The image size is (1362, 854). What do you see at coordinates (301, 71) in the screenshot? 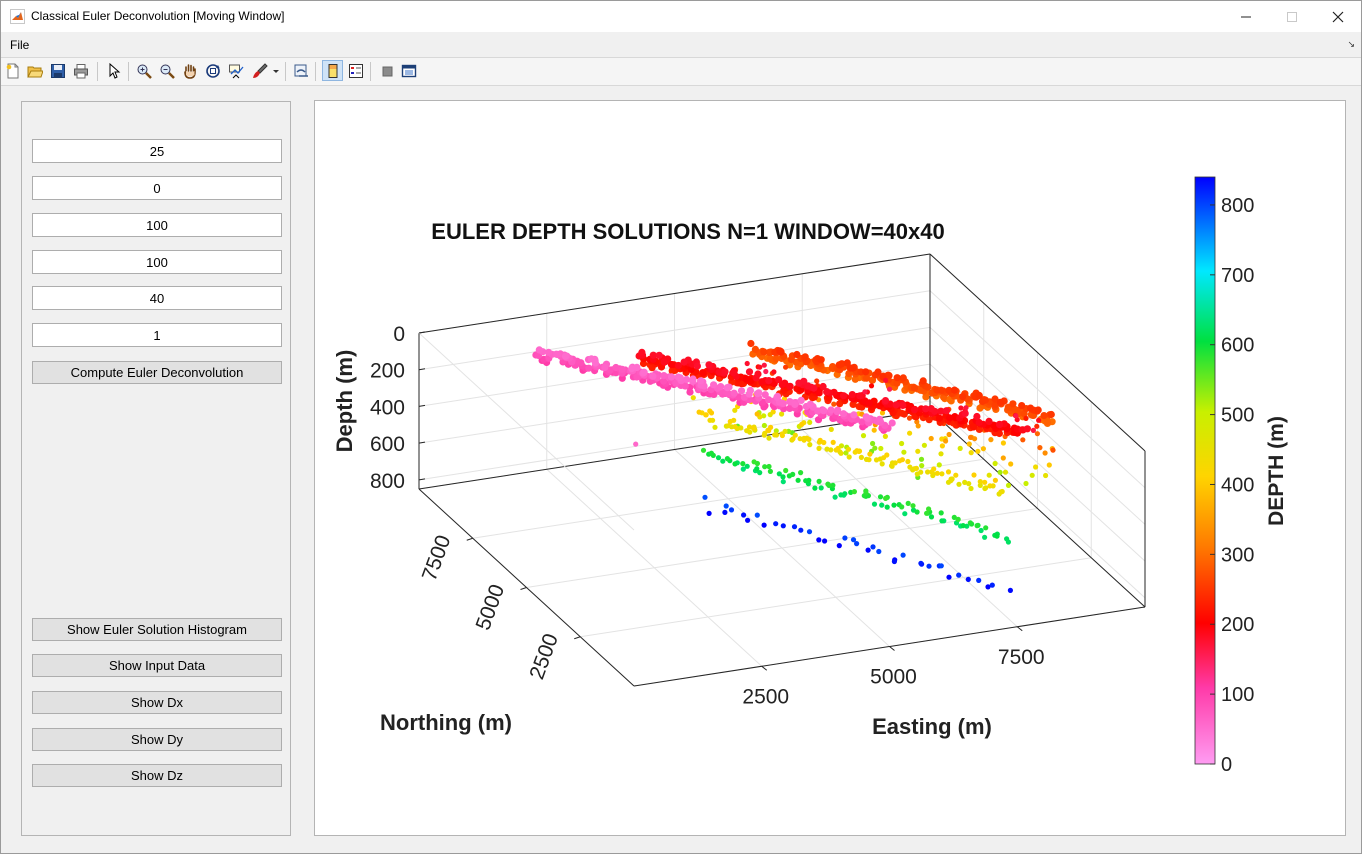
I see `link-plot-icon` at bounding box center [301, 71].